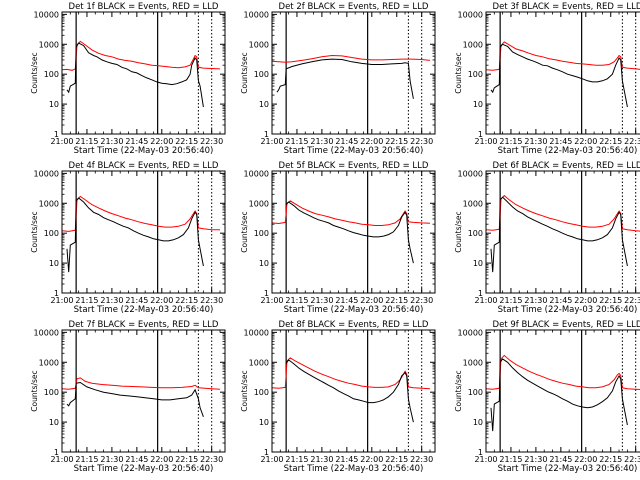 This screenshot has height=480, width=640. What do you see at coordinates (144, 166) in the screenshot?
I see `chart-title: Det 4f BLACK = Events, RED = LLD` at bounding box center [144, 166].